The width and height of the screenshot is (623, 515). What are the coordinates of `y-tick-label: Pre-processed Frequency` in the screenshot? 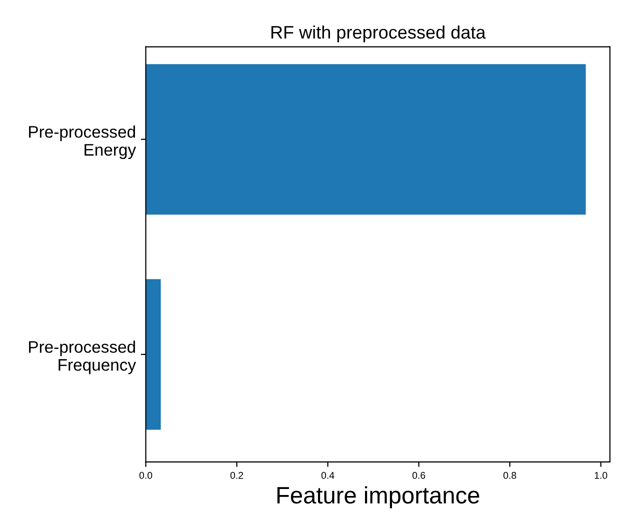 It's located at (82, 357).